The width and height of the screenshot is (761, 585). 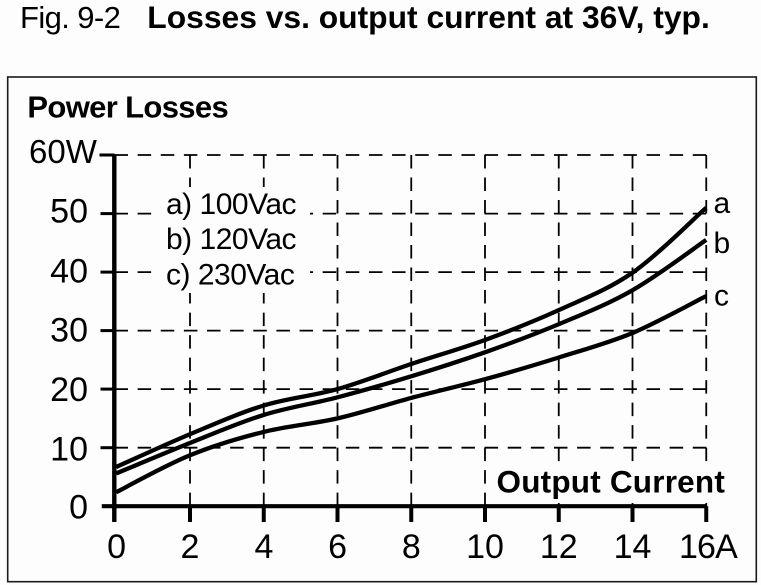 I want to click on svg-text: 40, so click(x=69, y=272).